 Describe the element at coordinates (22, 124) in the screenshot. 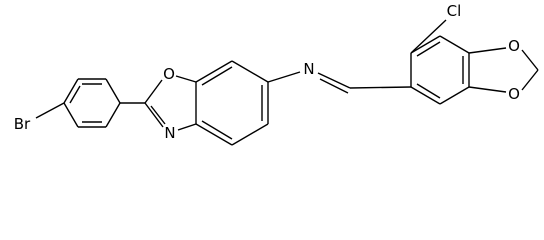

I see `atom-label: Br` at that location.